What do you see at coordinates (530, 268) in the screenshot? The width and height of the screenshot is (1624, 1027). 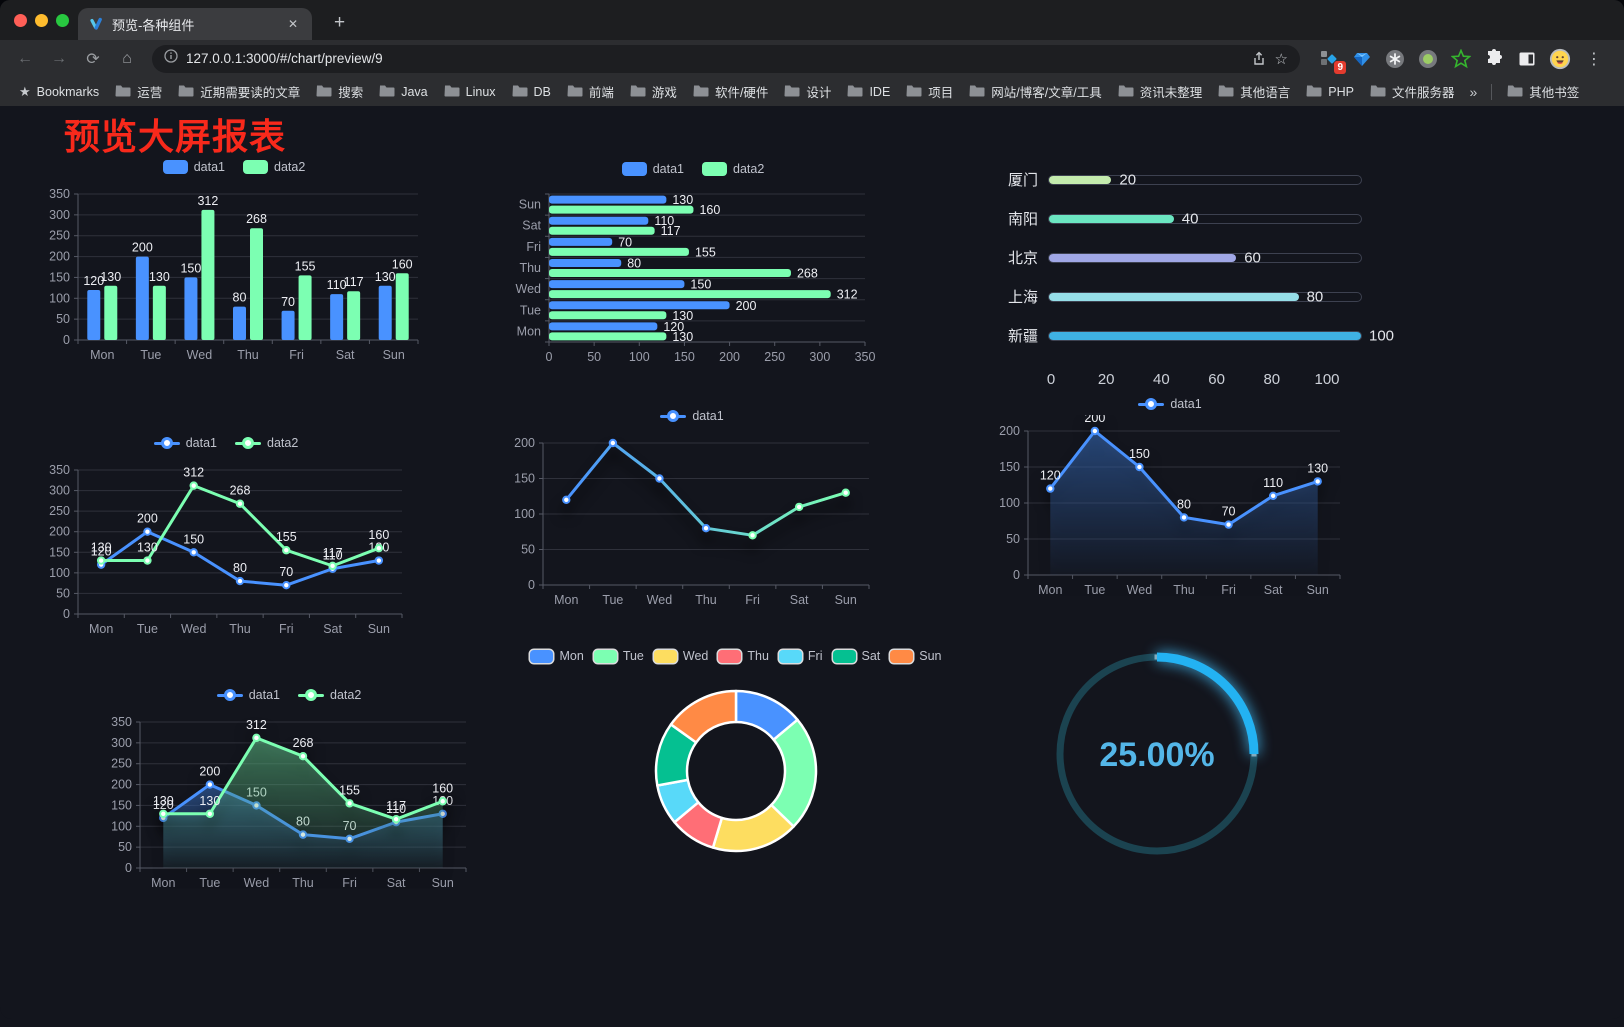 I see `svg-text: Thu` at bounding box center [530, 268].